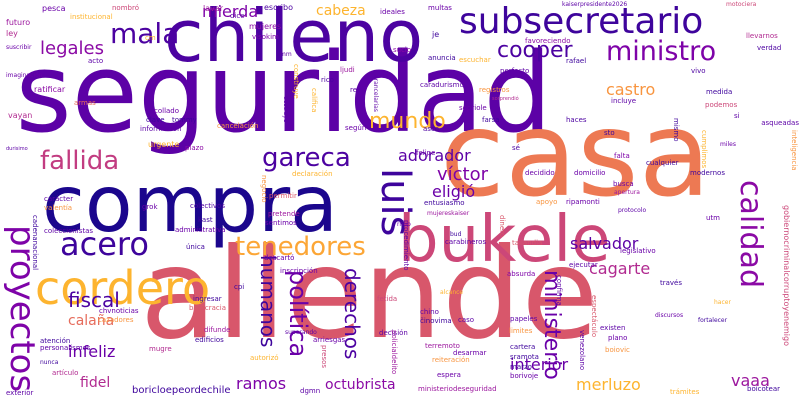 The height and width of the screenshot is (400, 800). I want to click on word-espectaculo: espectáculo, so click(594, 316).